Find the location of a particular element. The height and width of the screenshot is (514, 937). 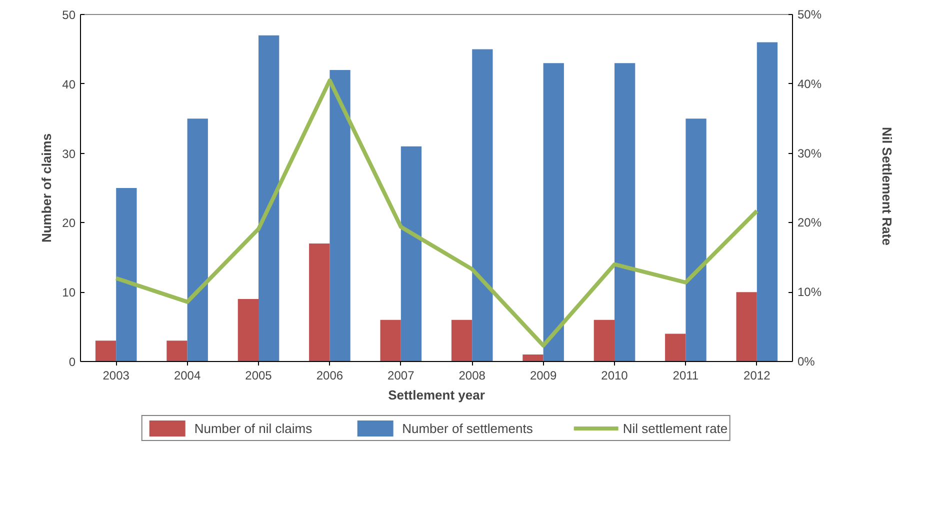

y2-tick-label: 50% is located at coordinates (810, 15).